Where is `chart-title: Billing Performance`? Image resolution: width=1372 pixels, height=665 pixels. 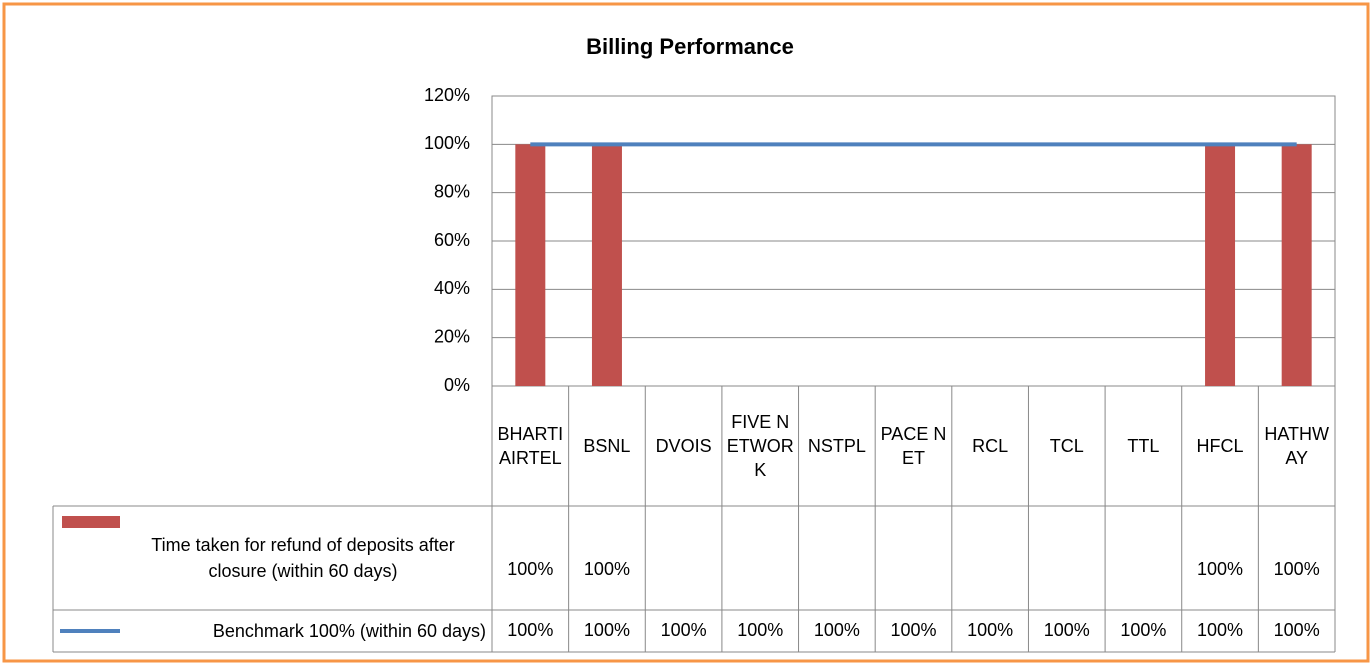
chart-title: Billing Performance is located at coordinates (690, 46).